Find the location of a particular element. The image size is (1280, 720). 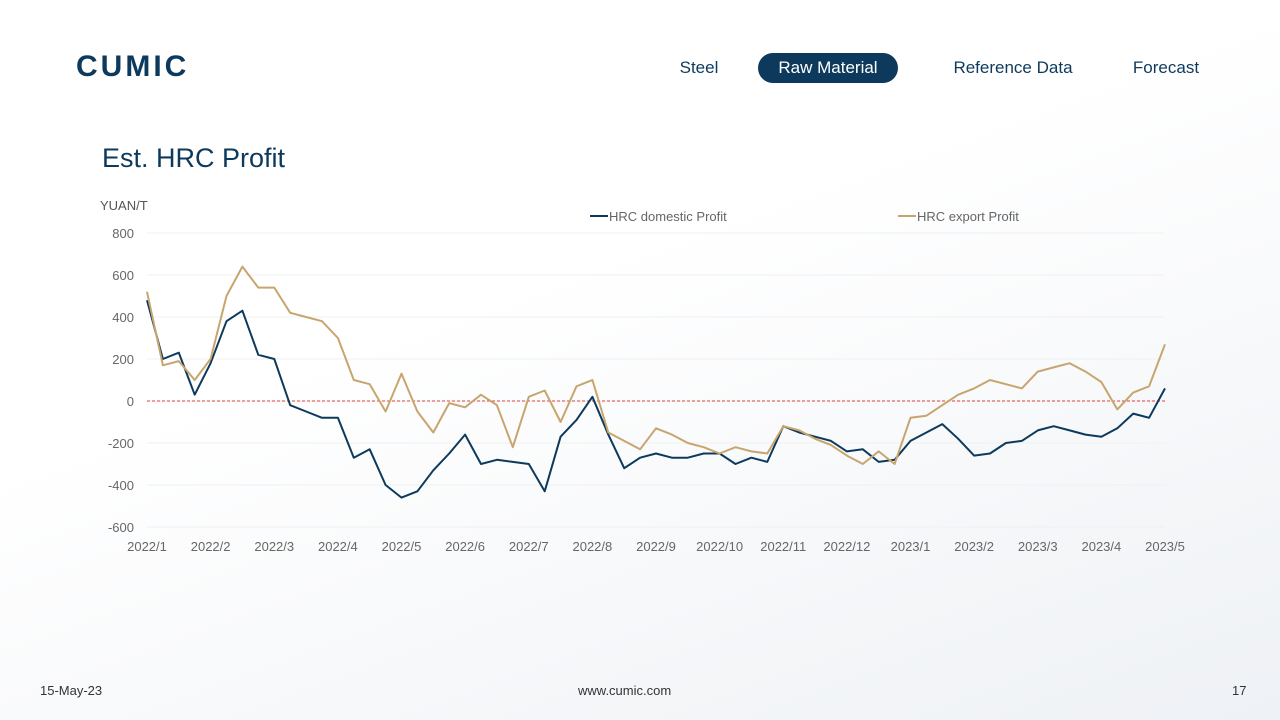

chart-title: Est. HRC Profit is located at coordinates (194, 158).